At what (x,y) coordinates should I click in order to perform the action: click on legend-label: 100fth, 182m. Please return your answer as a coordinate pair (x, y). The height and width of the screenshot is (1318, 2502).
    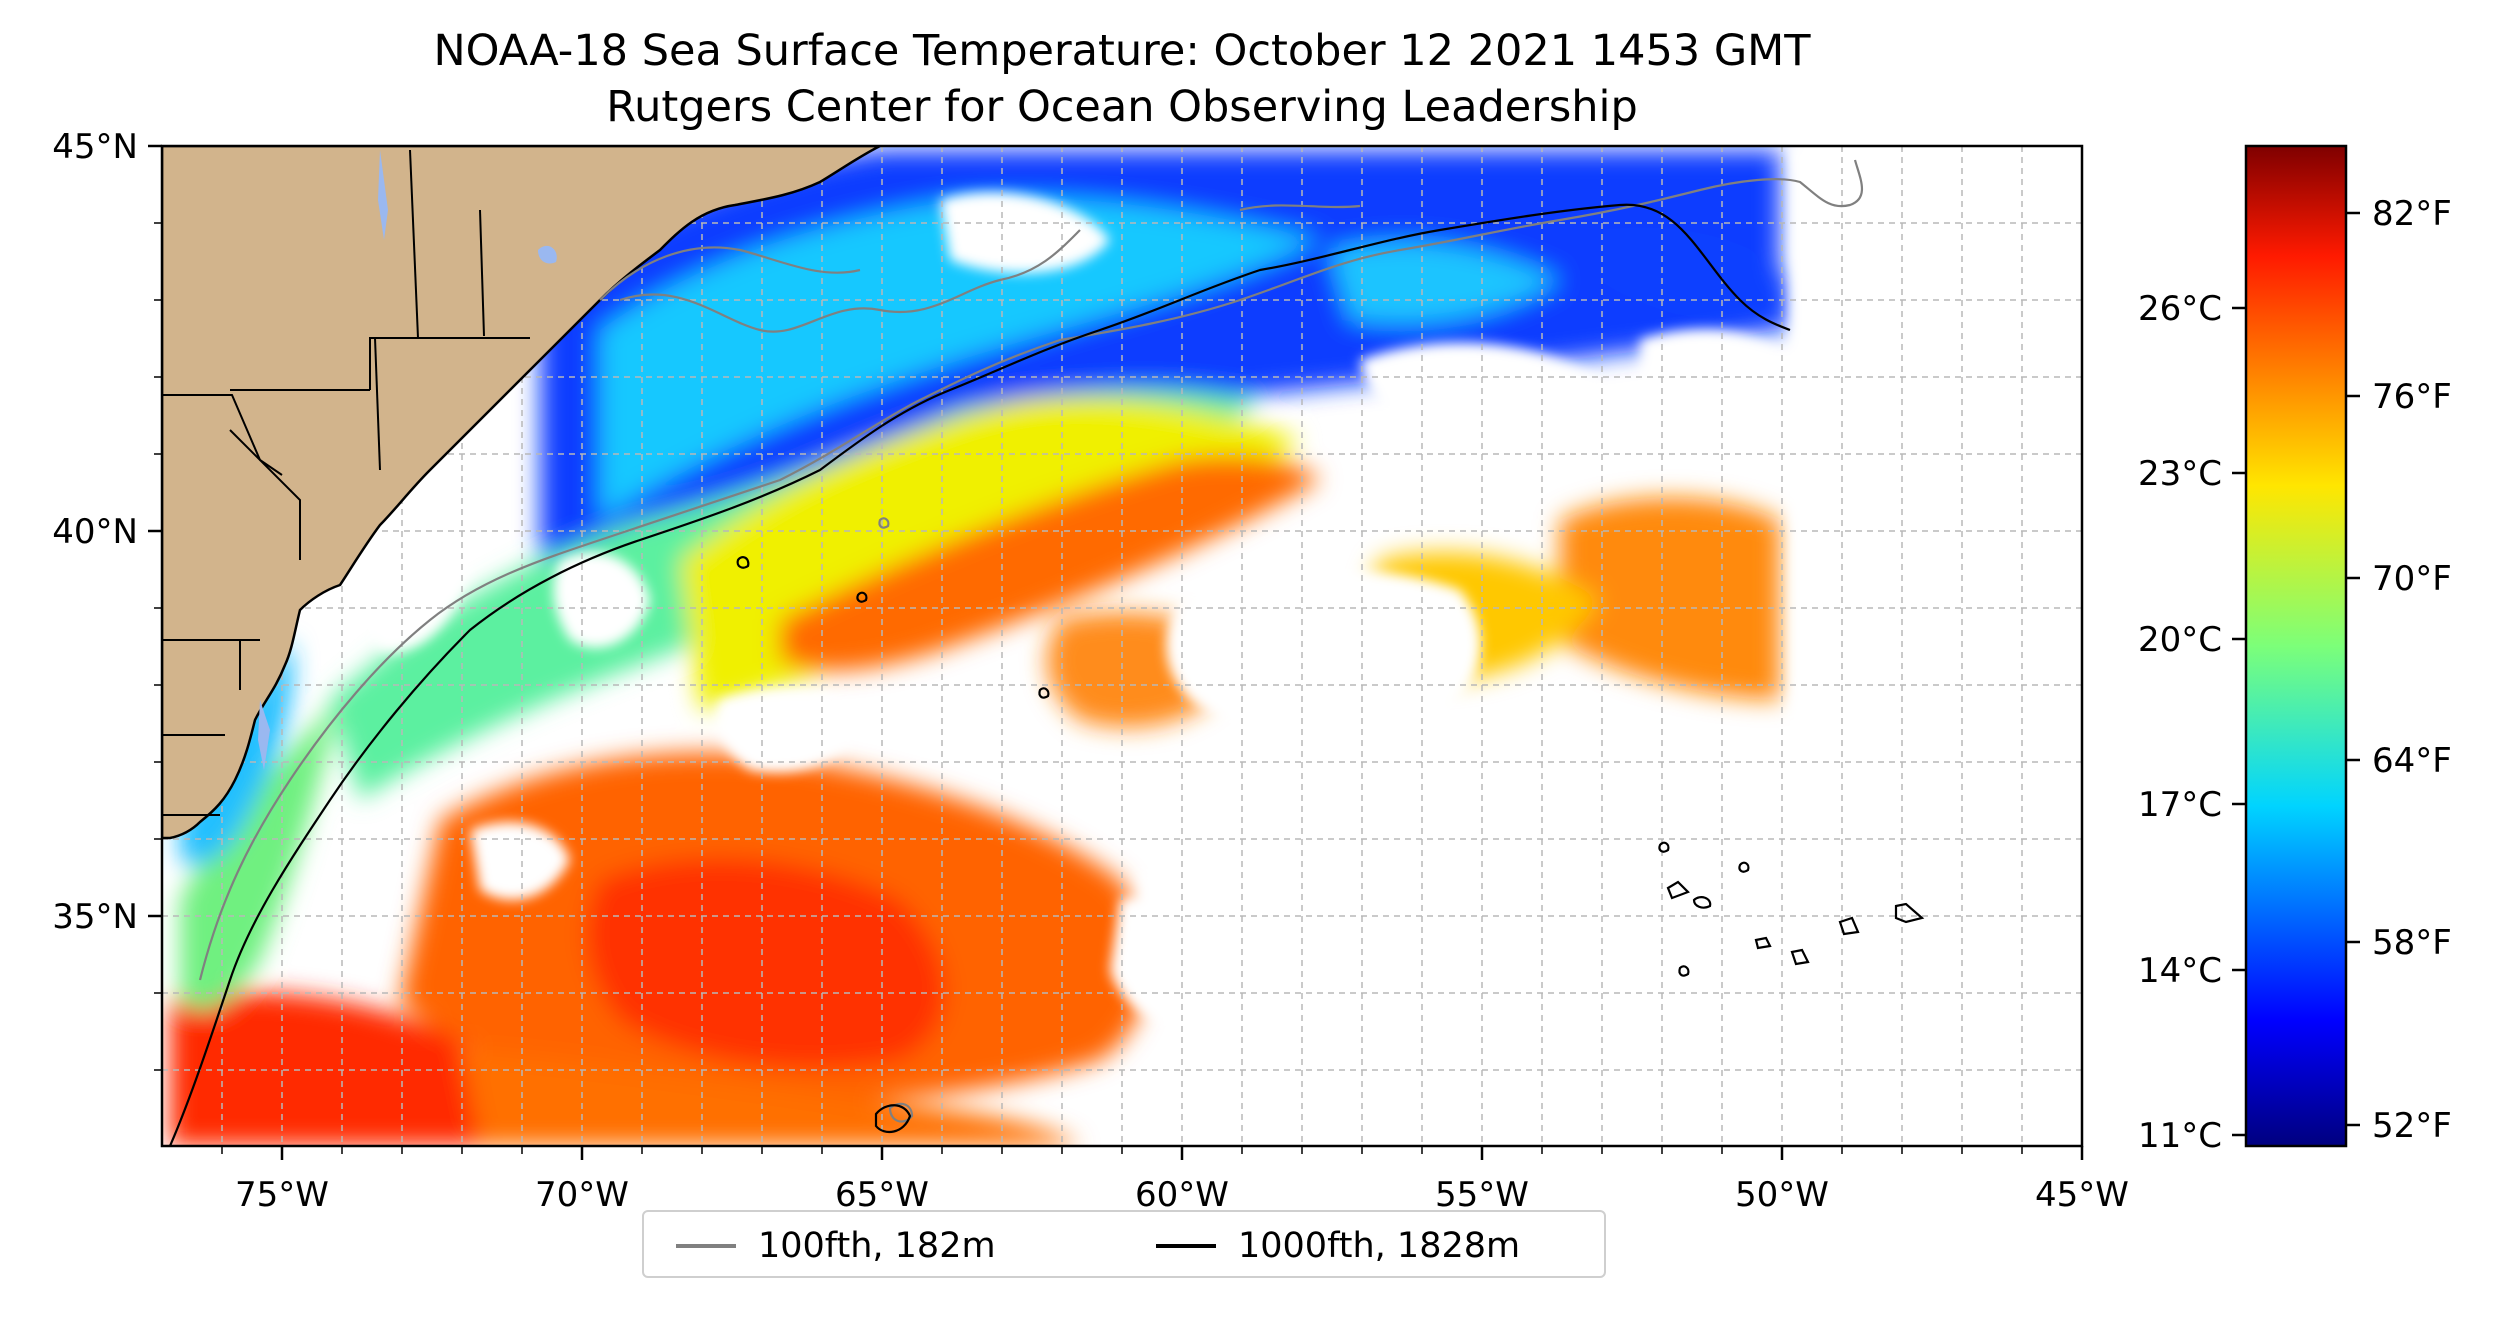
    Looking at the image, I should click on (877, 1246).